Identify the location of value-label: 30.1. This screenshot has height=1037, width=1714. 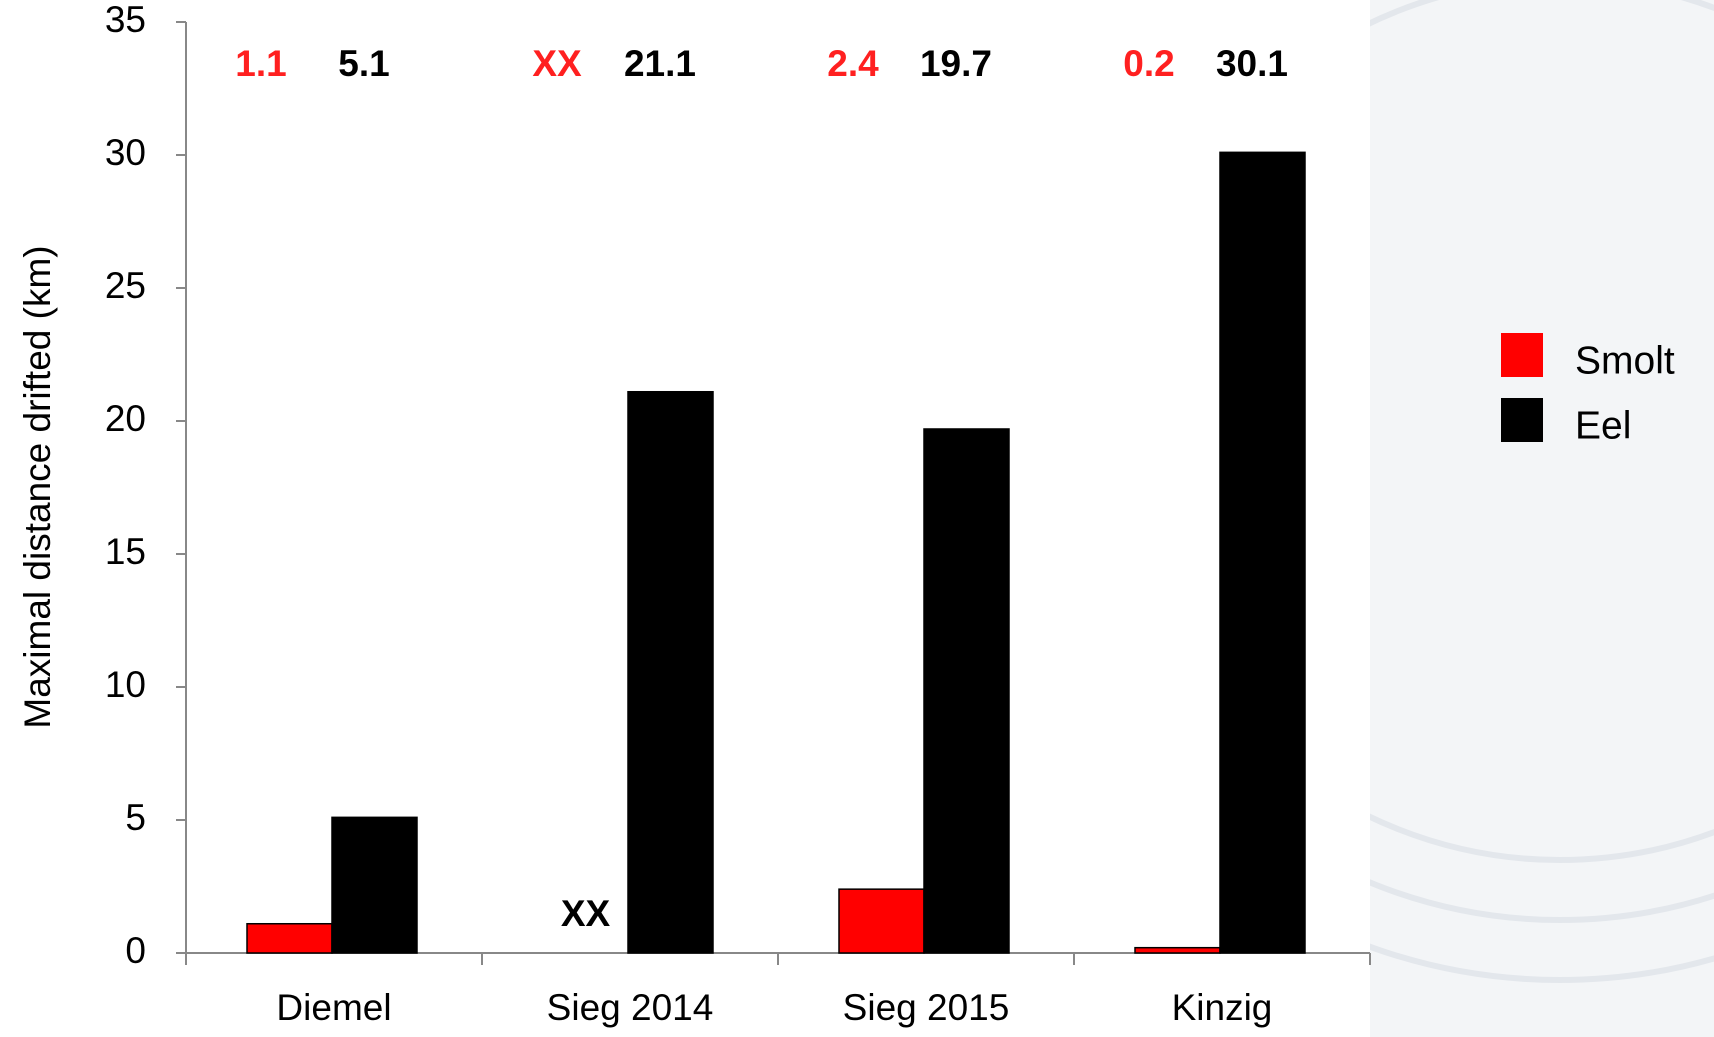
(1252, 63).